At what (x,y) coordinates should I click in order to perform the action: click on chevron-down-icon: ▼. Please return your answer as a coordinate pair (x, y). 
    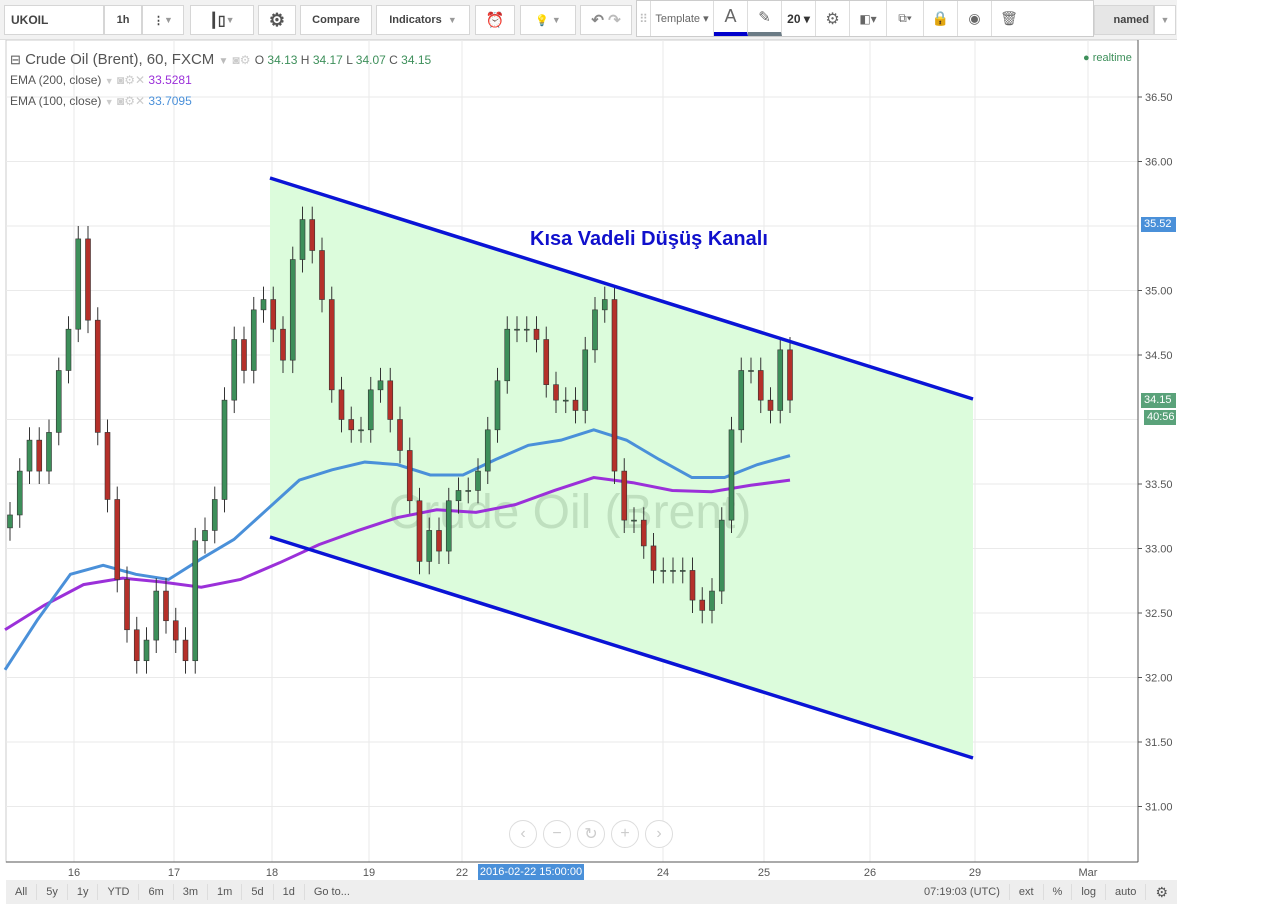
    Looking at the image, I should click on (223, 61).